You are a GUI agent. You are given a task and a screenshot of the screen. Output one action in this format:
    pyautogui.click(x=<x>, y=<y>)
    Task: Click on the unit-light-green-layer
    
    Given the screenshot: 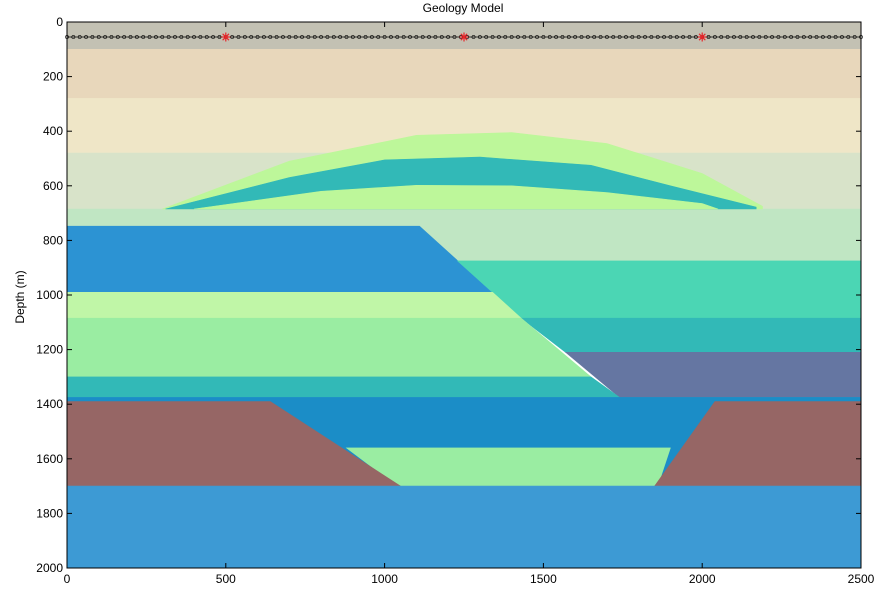 What is the action you would take?
    pyautogui.click(x=294, y=305)
    